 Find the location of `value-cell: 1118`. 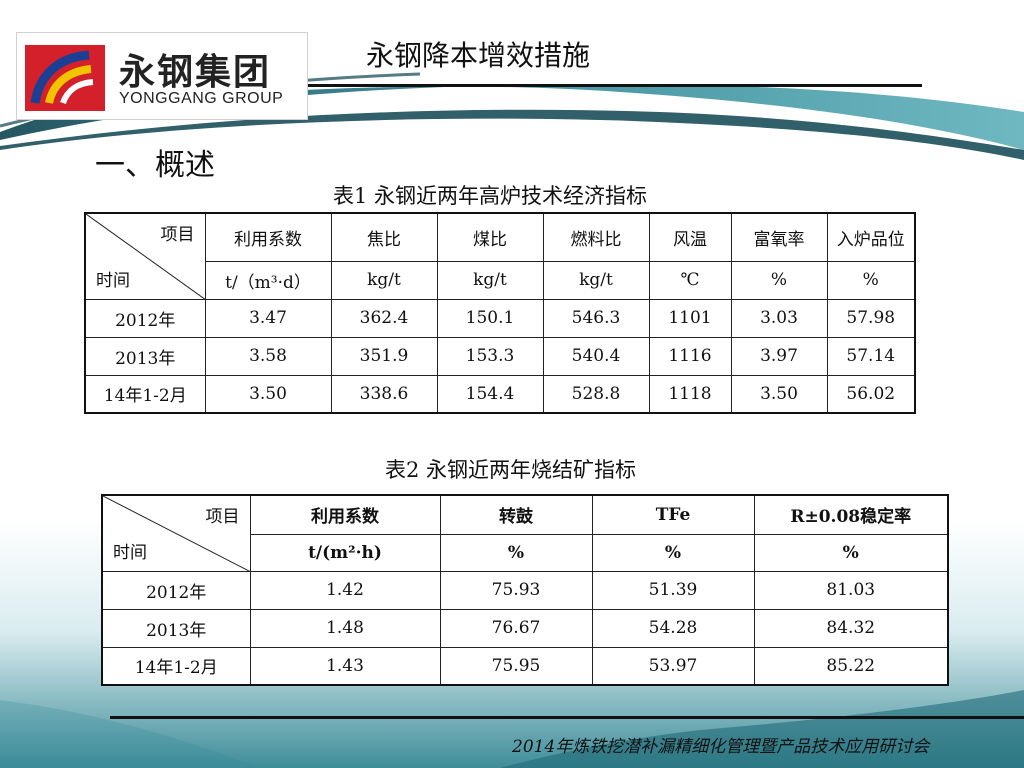

value-cell: 1118 is located at coordinates (690, 394).